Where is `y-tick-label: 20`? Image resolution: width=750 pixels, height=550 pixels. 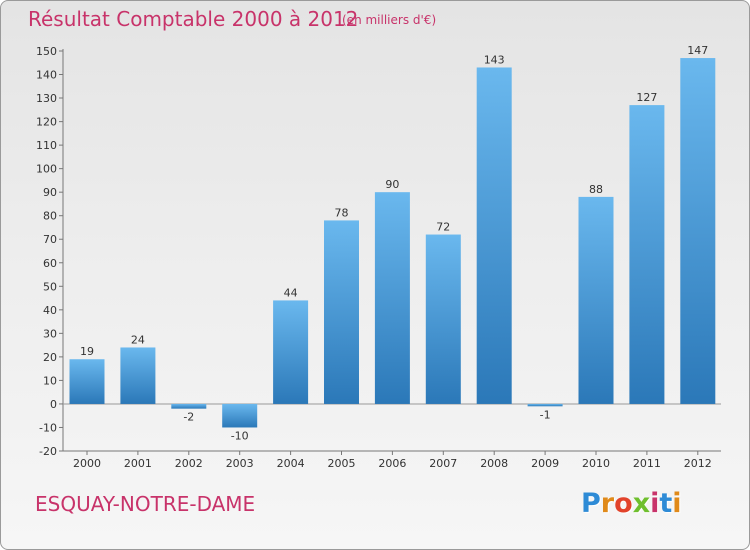
y-tick-label: 20 is located at coordinates (50, 357).